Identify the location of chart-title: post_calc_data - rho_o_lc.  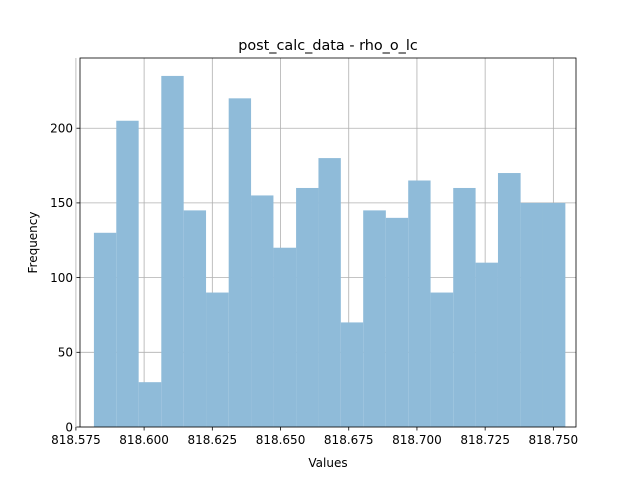
(328, 46).